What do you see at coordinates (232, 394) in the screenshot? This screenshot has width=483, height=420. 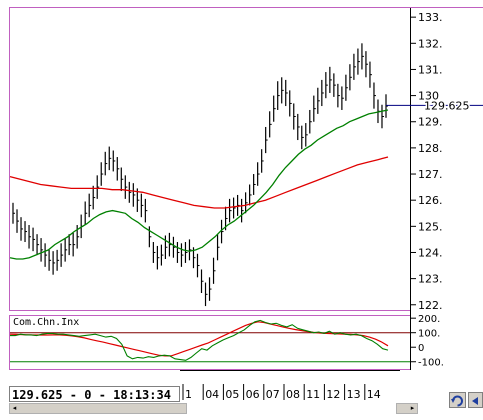 I see `time-axis-label: 05` at bounding box center [232, 394].